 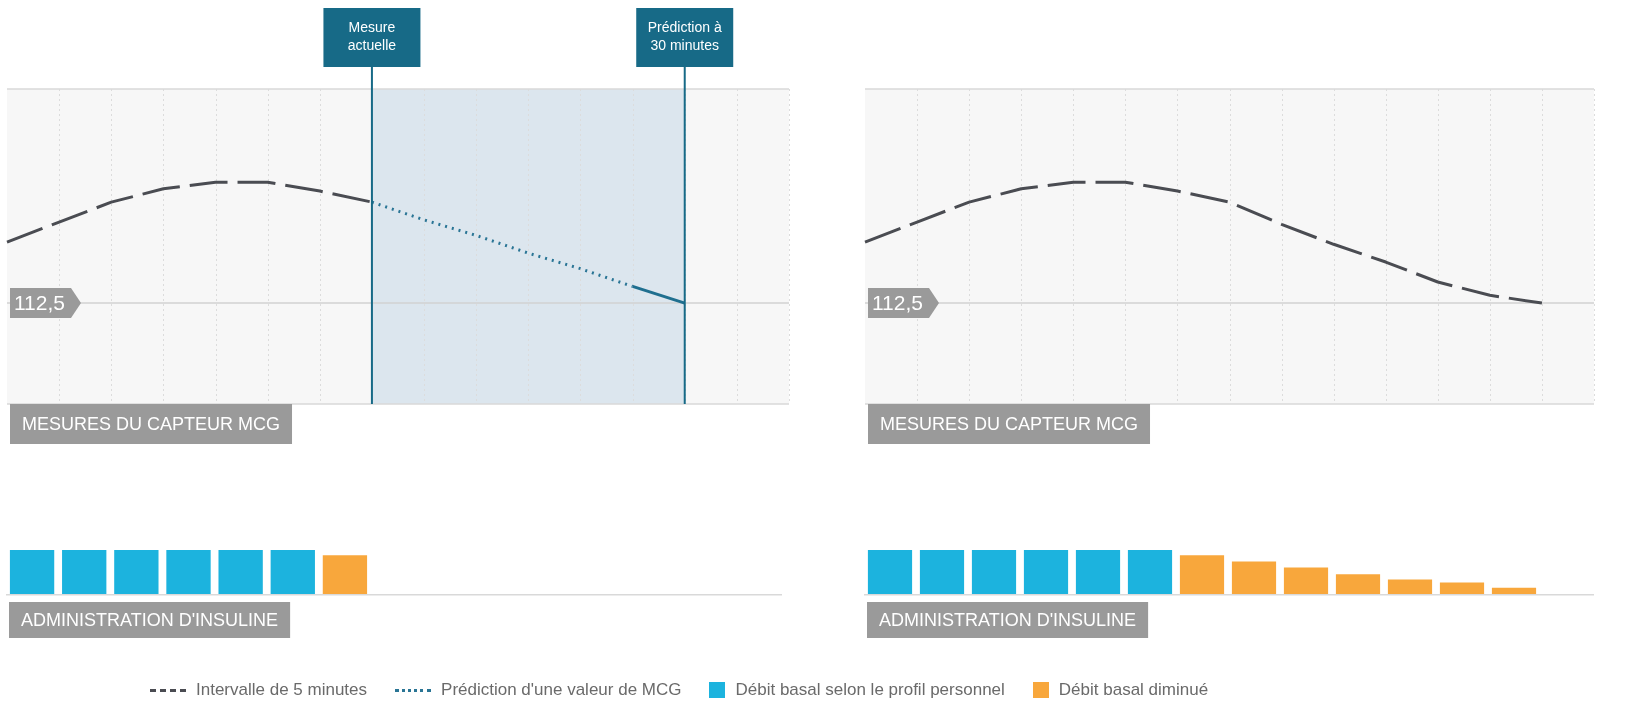 What do you see at coordinates (870, 690) in the screenshot?
I see `text: Débit basal selon le profil personnel` at bounding box center [870, 690].